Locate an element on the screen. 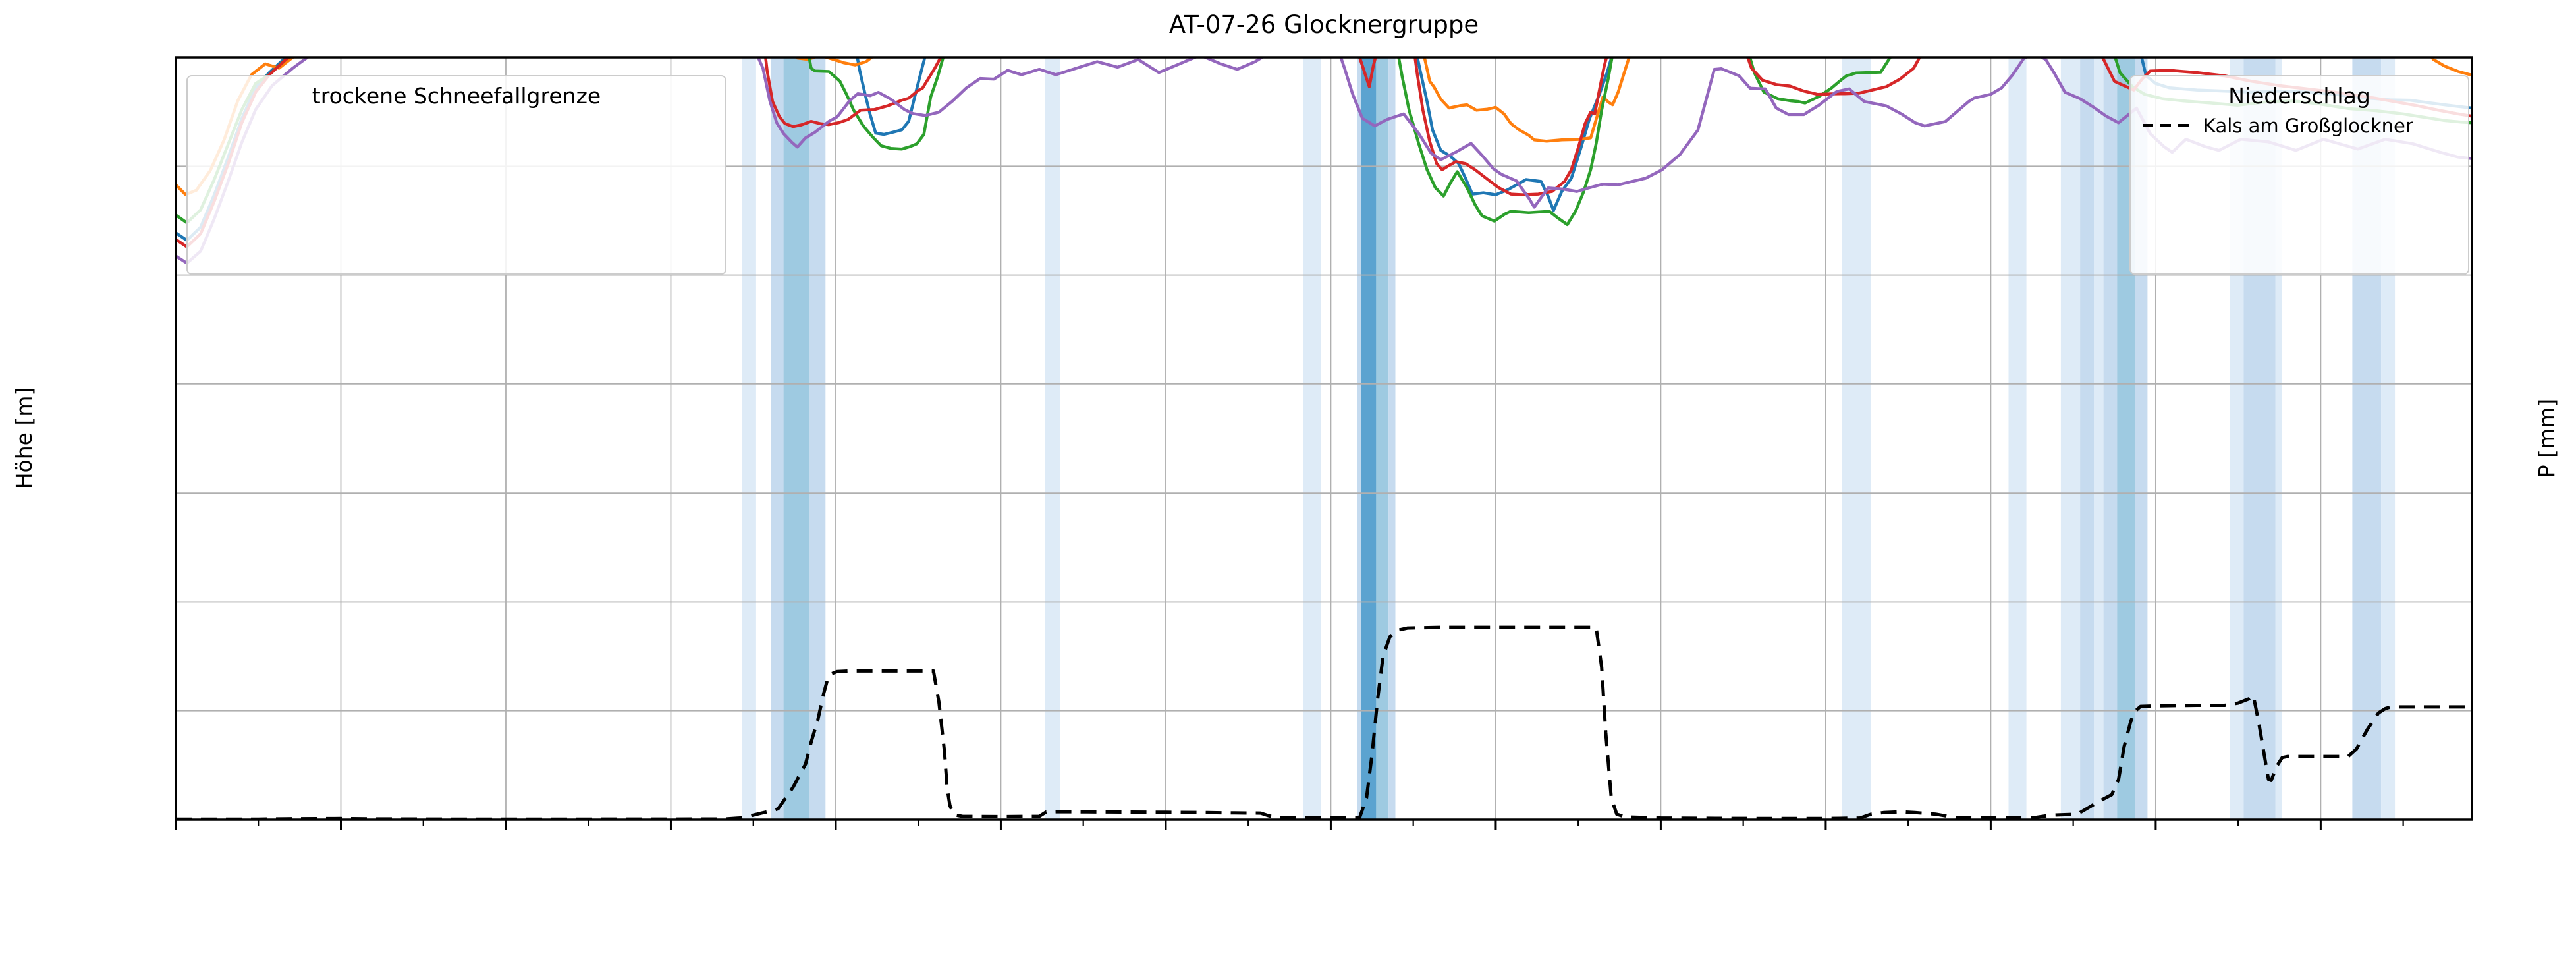  legend-snowline-title: trockene Schneefallgrenze is located at coordinates (456, 96).